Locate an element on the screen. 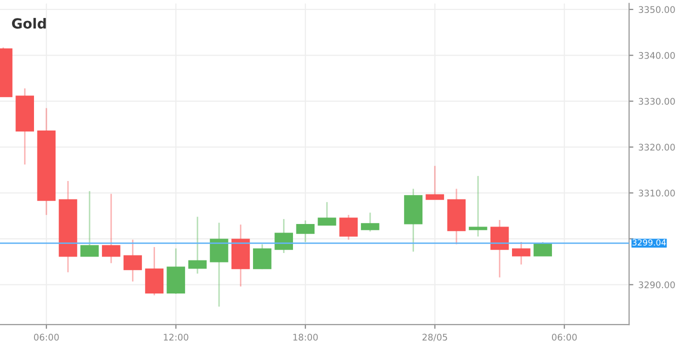 Image resolution: width=699 pixels, height=349 pixels. y-tick-label: 3310.00 is located at coordinates (656, 193).